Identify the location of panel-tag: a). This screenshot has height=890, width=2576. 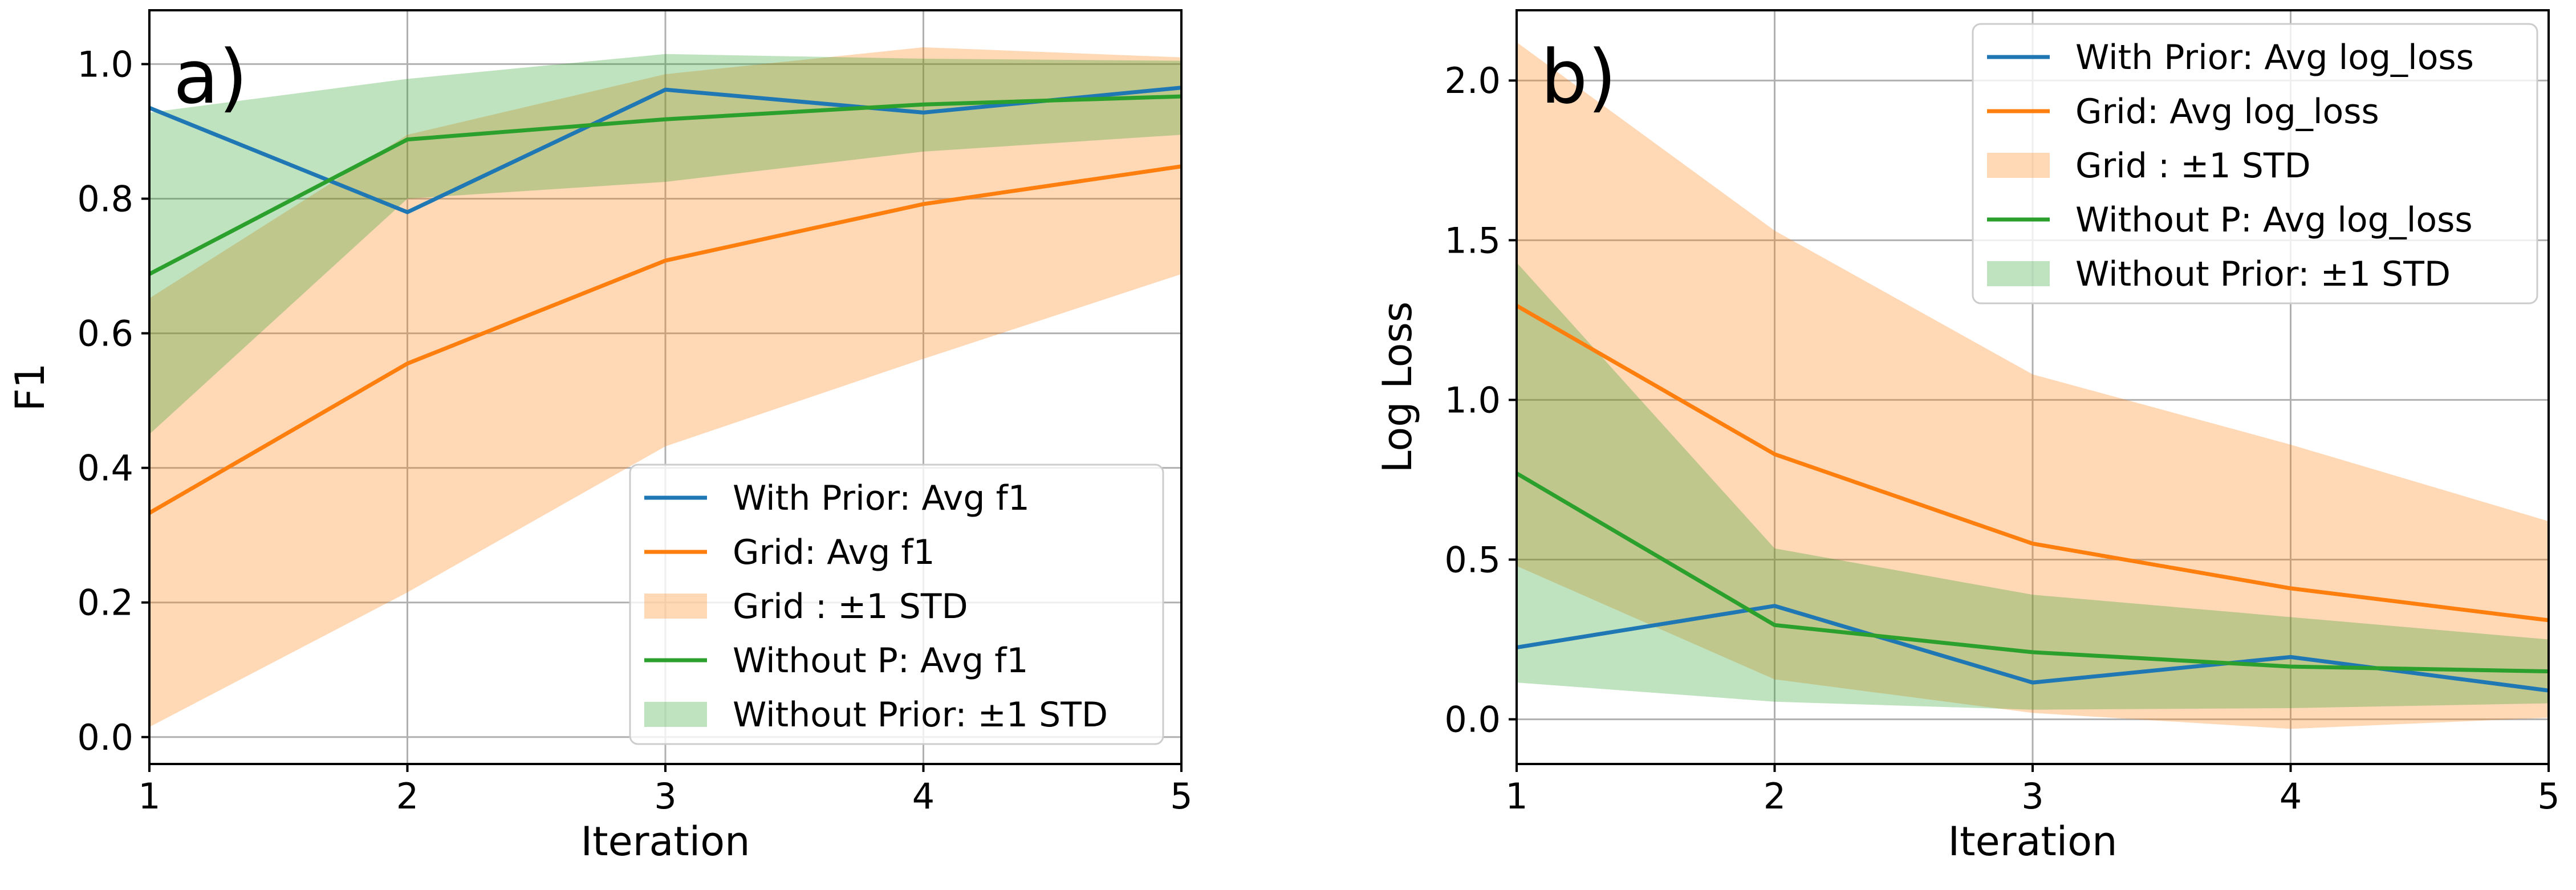
(210, 77).